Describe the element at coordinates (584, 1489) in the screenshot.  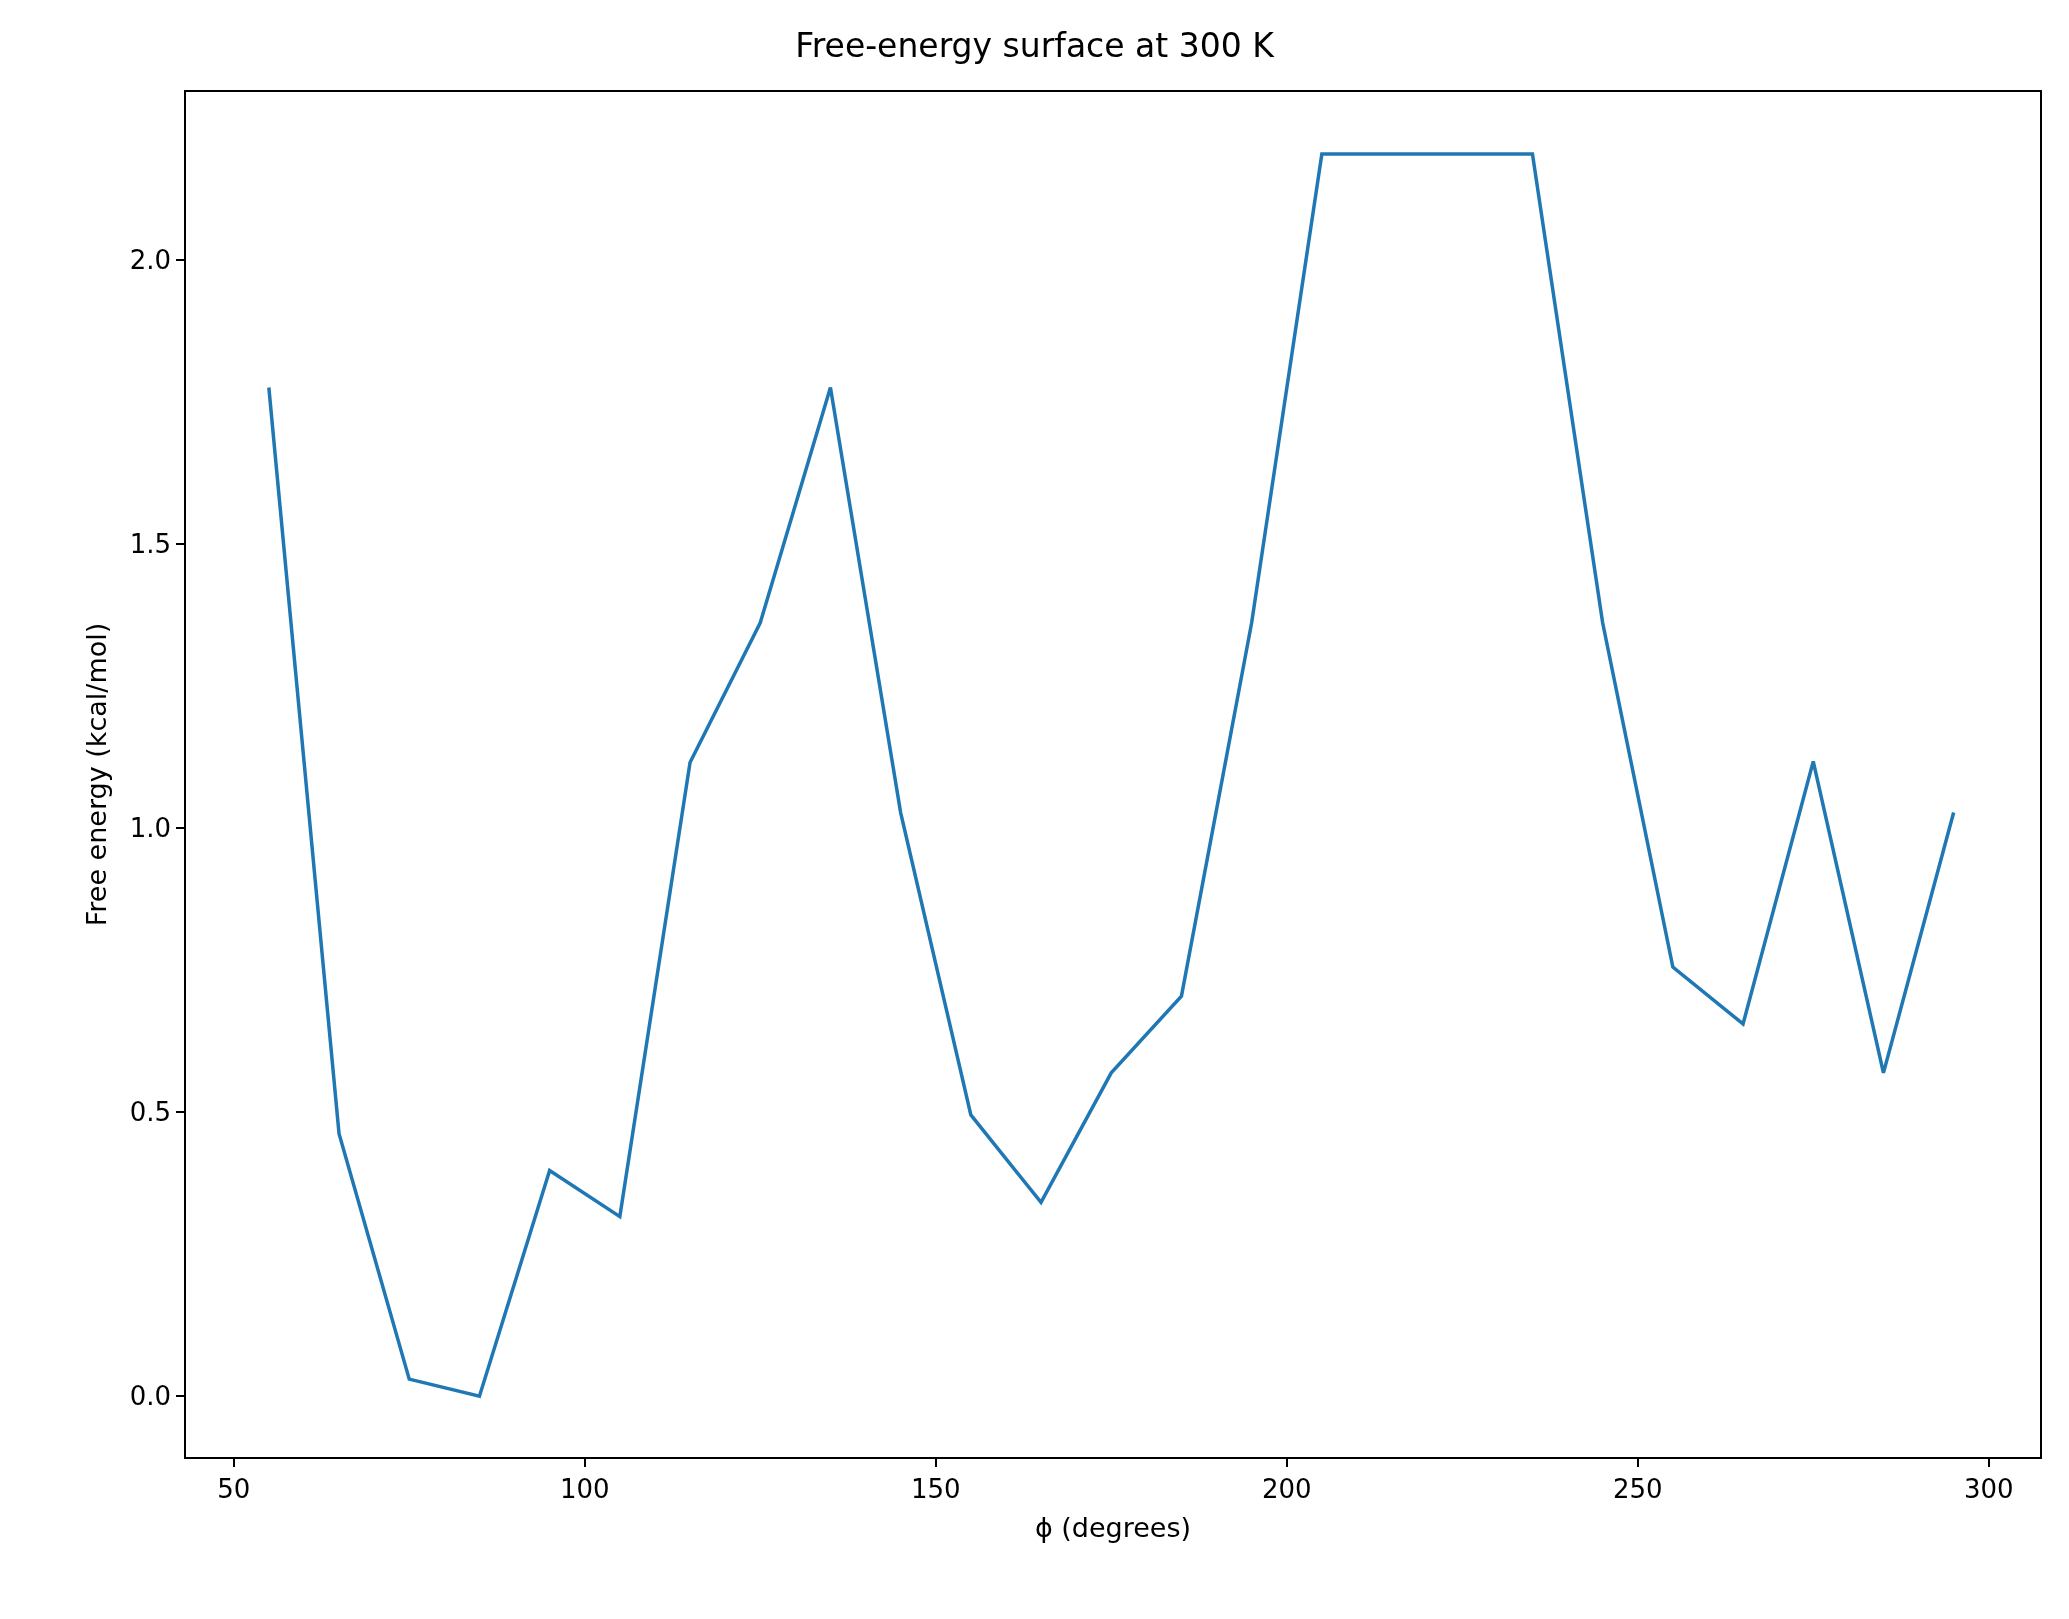
I see `x-tick-label: 100` at that location.